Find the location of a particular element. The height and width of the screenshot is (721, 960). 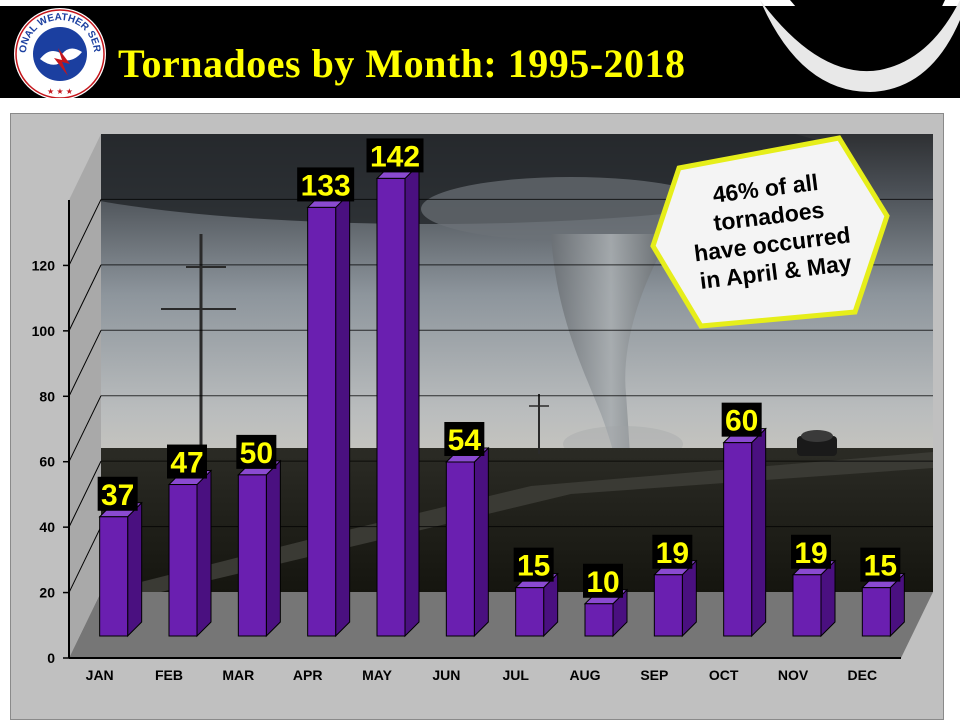

x-category-label: APR is located at coordinates (308, 675).